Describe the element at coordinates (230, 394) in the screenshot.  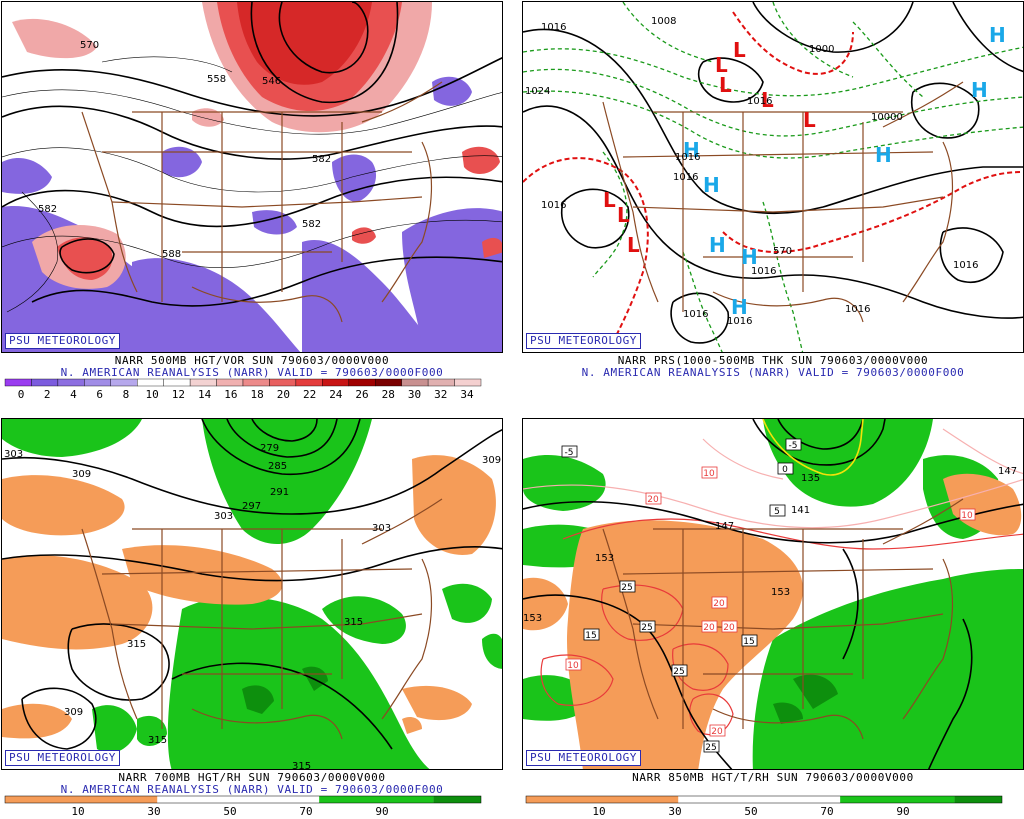
I see `scale-tick-label: 16` at that location.